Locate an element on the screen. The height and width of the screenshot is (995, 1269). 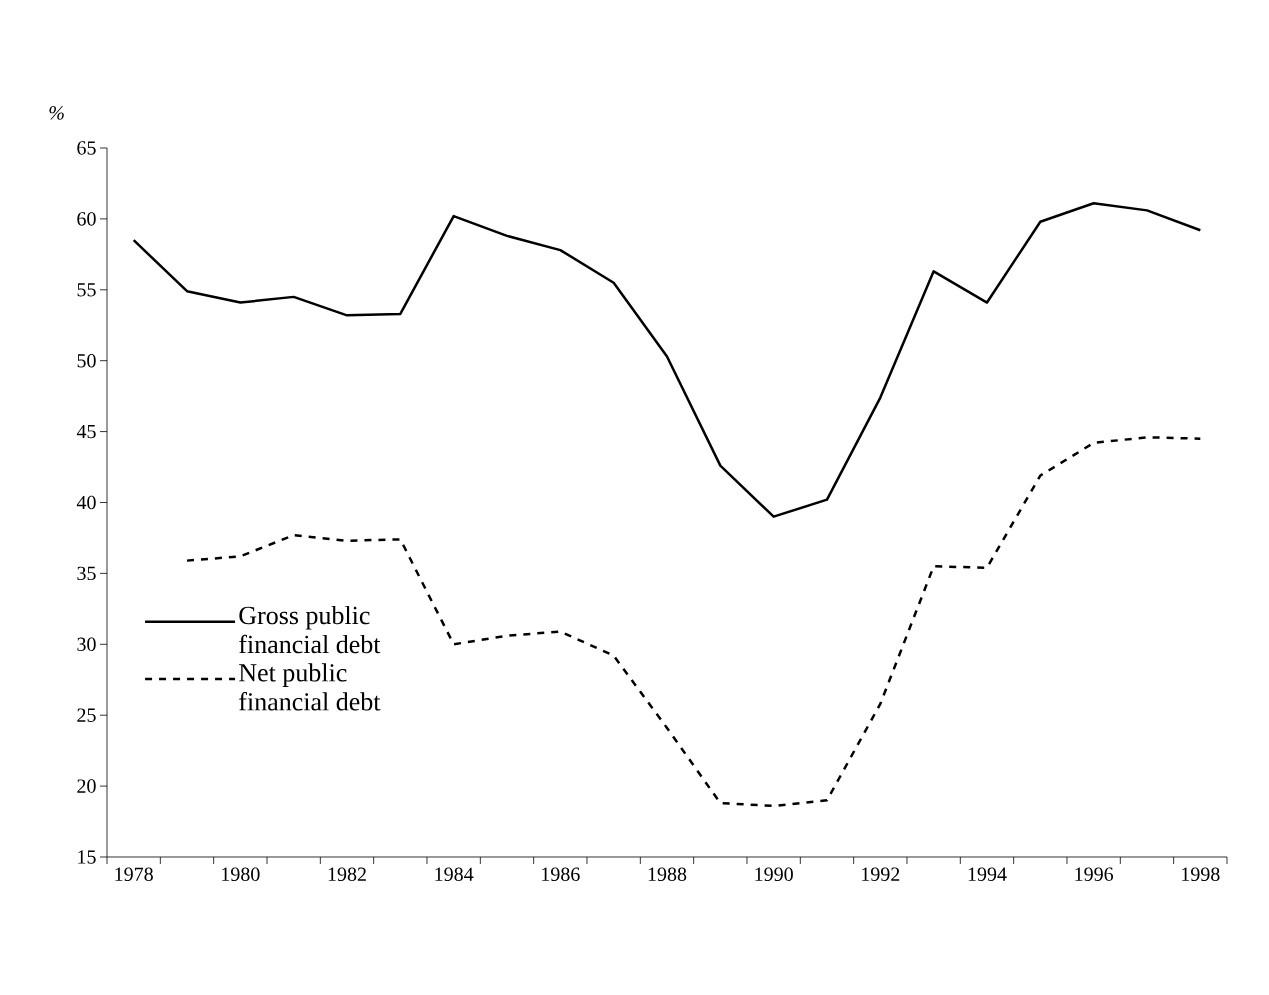
y-tick-label: 35 is located at coordinates (86, 573).